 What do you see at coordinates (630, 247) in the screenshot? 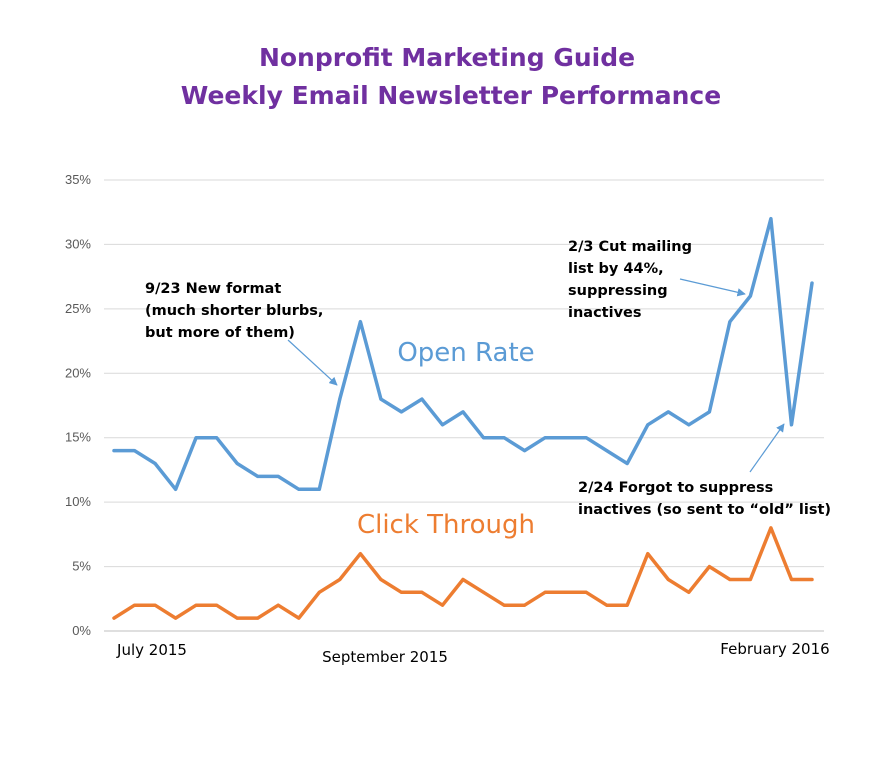
I see `annotation-cut-mailing-line-1: 2/3 Cut mailing` at bounding box center [630, 247].